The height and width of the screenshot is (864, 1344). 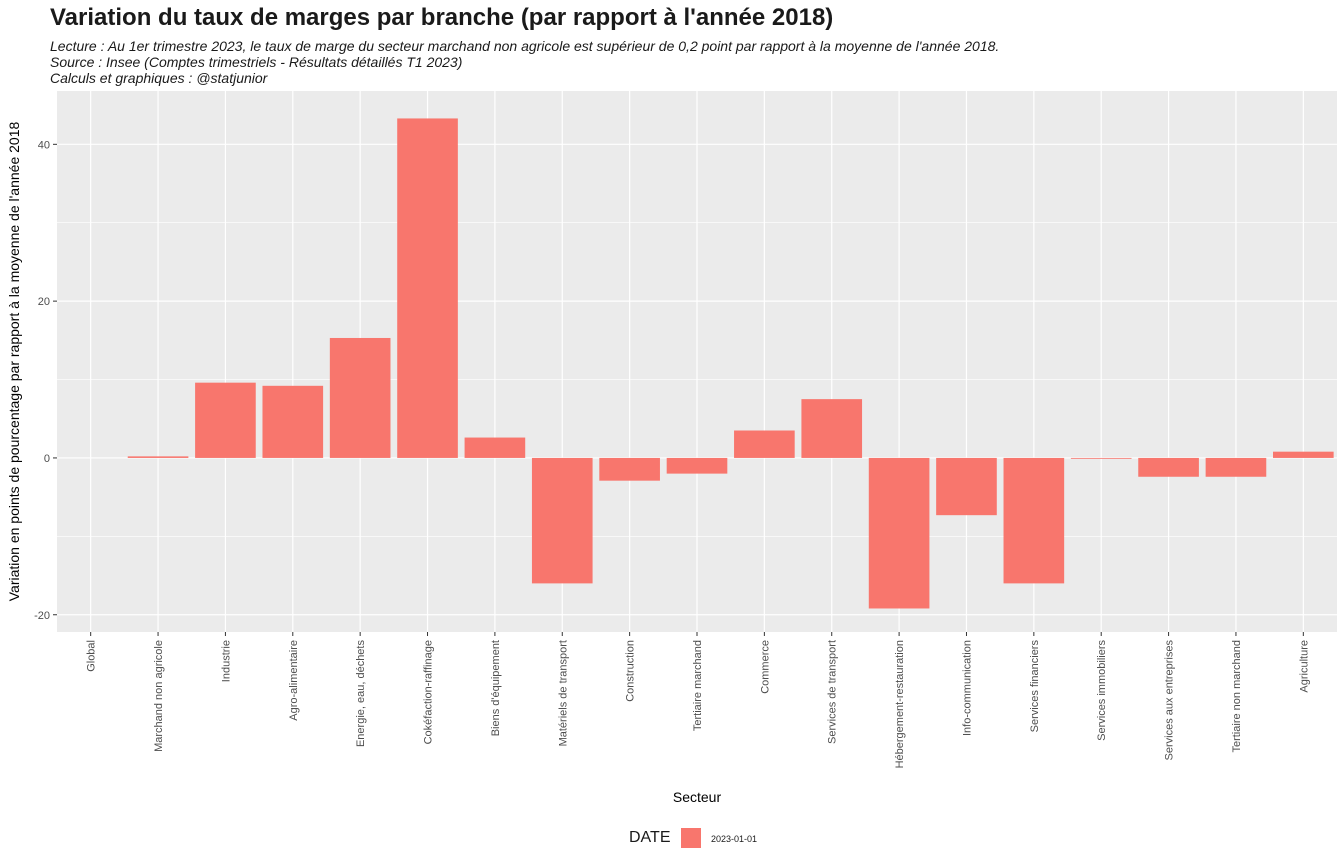 I want to click on x-tick-label: Marchand non agricole, so click(x=159, y=696).